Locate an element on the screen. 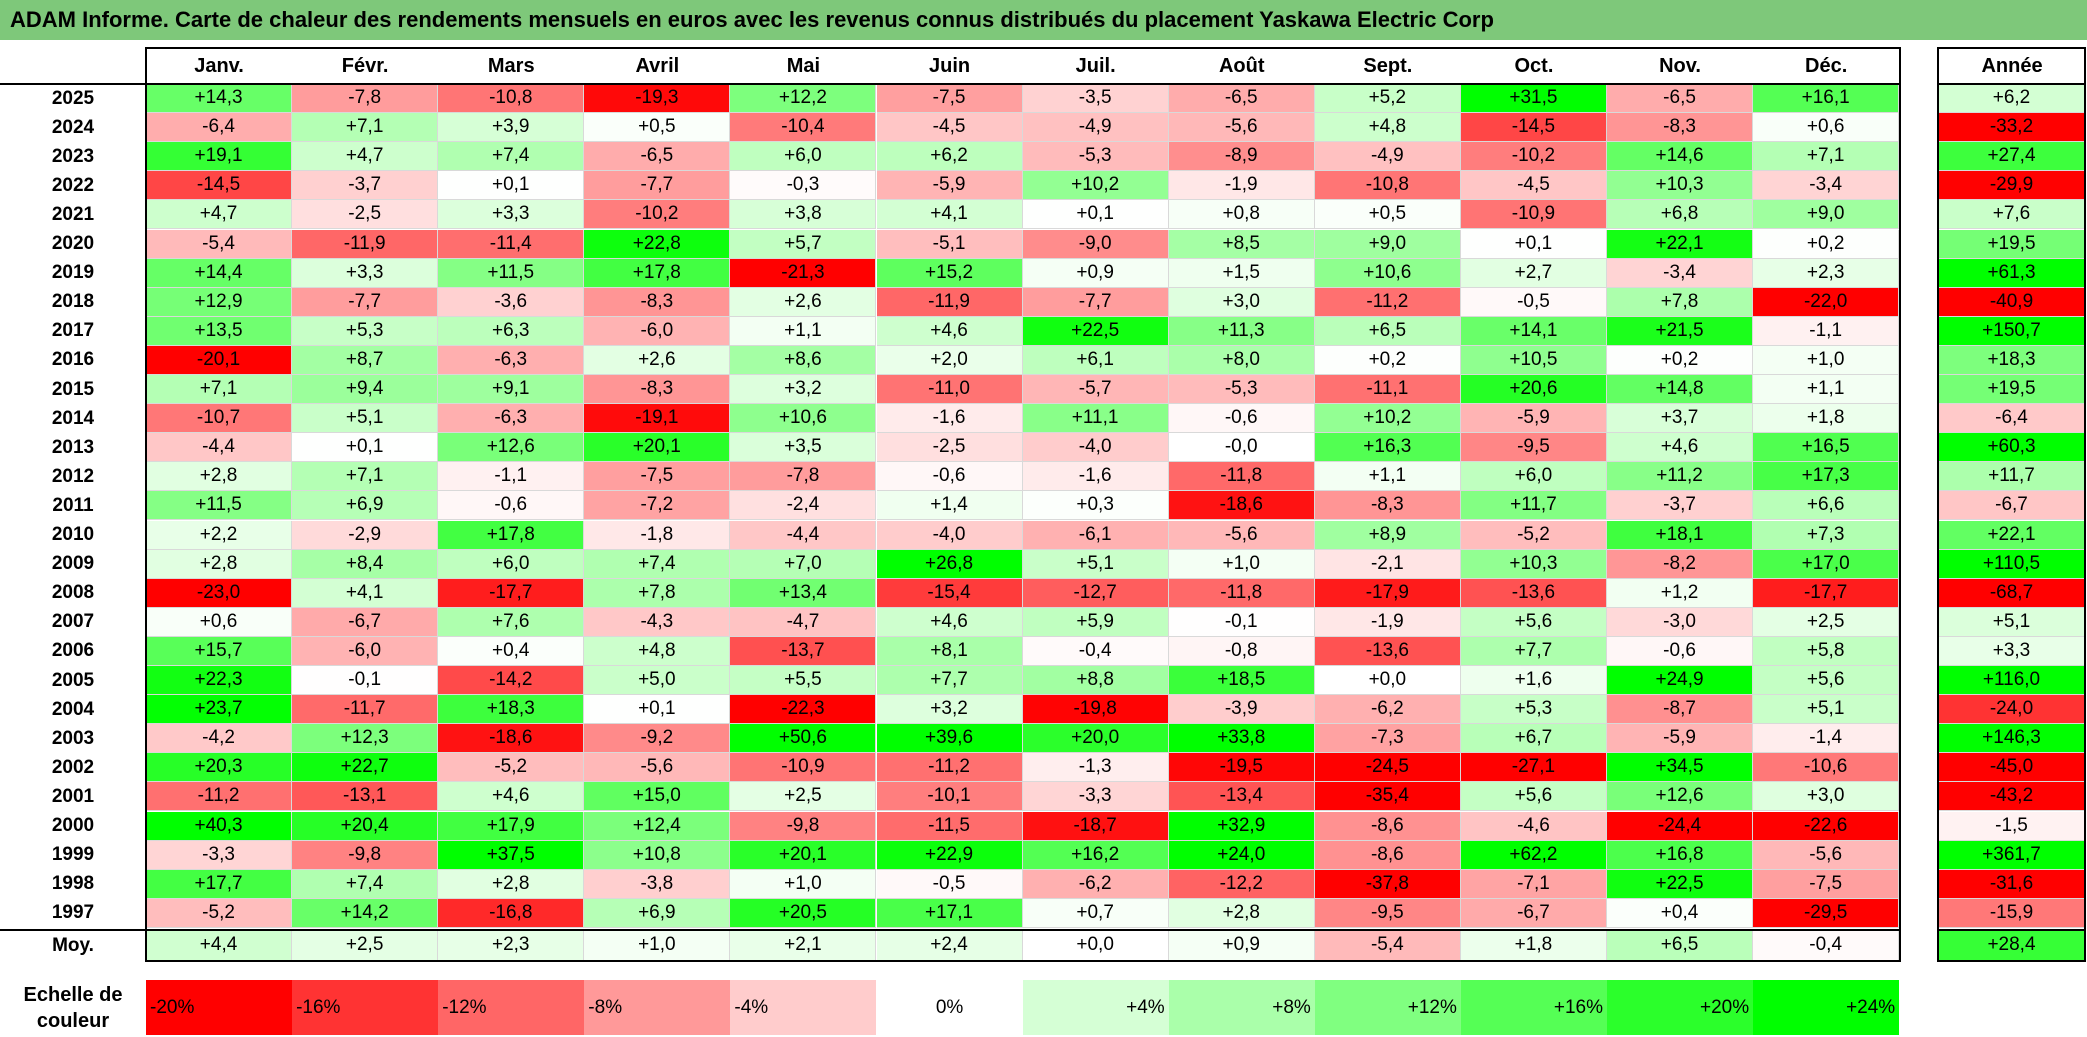 The height and width of the screenshot is (1037, 2087). heatmap-cell: +7,1 is located at coordinates (365, 477).